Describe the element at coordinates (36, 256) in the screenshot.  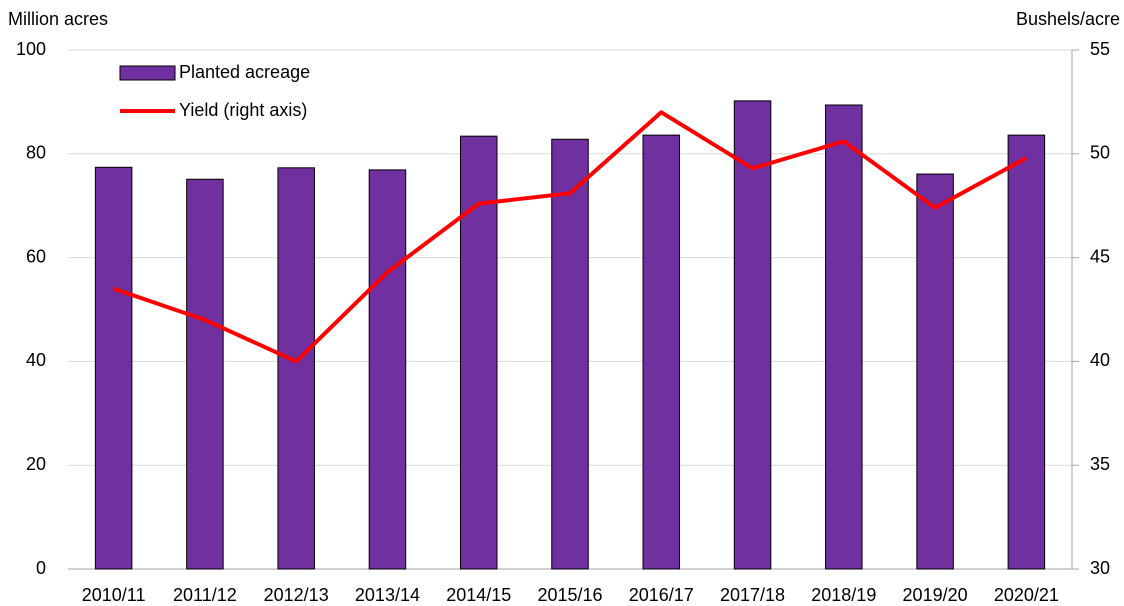
I see `y-tick-label: 60` at that location.